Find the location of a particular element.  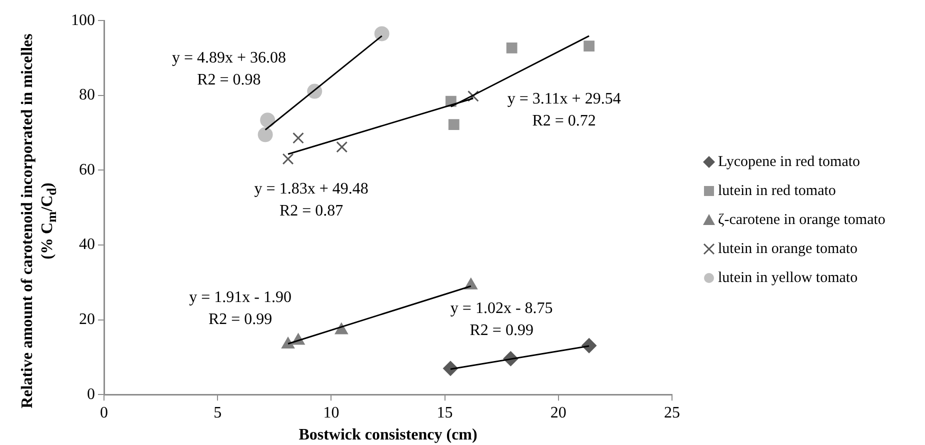

x-tick-label: 5 is located at coordinates (218, 413).